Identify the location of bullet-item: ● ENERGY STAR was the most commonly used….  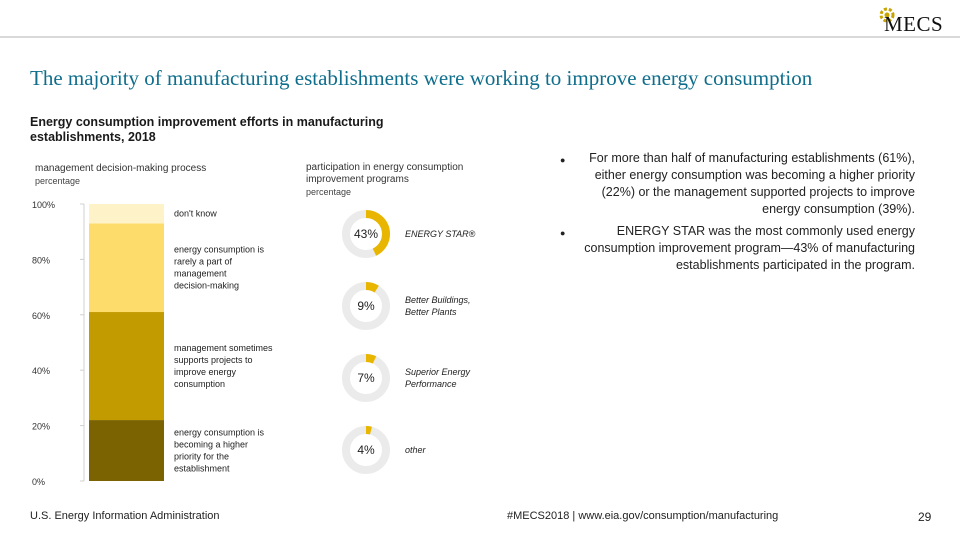
(737, 248).